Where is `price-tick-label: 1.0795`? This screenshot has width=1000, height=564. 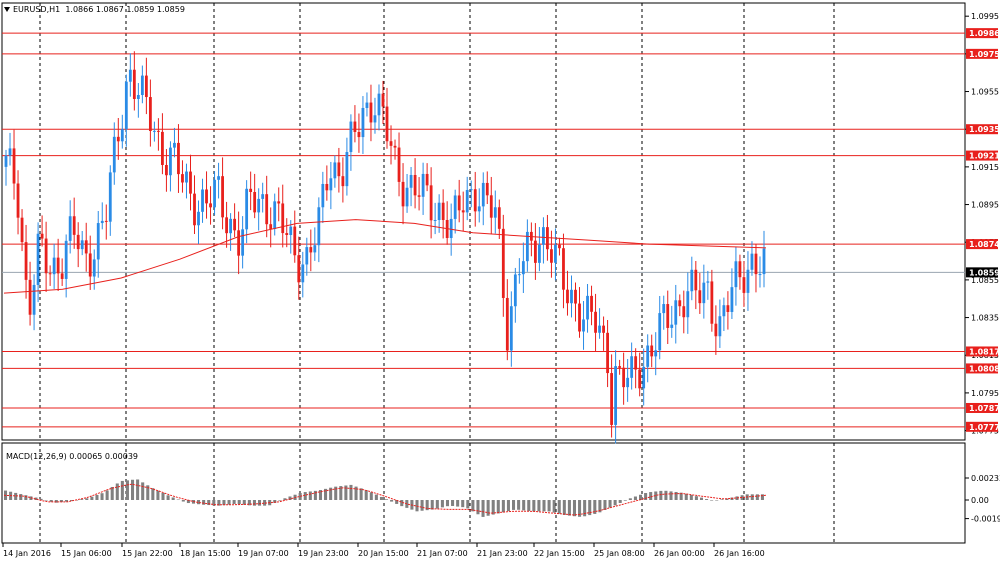 price-tick-label: 1.0795 is located at coordinates (985, 393).